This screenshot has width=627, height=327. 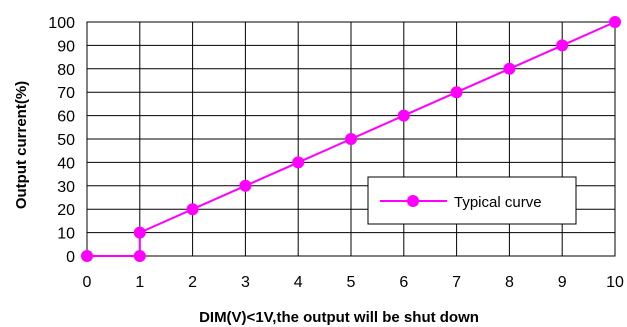 I want to click on x-tick-label: 2, so click(x=192, y=282).